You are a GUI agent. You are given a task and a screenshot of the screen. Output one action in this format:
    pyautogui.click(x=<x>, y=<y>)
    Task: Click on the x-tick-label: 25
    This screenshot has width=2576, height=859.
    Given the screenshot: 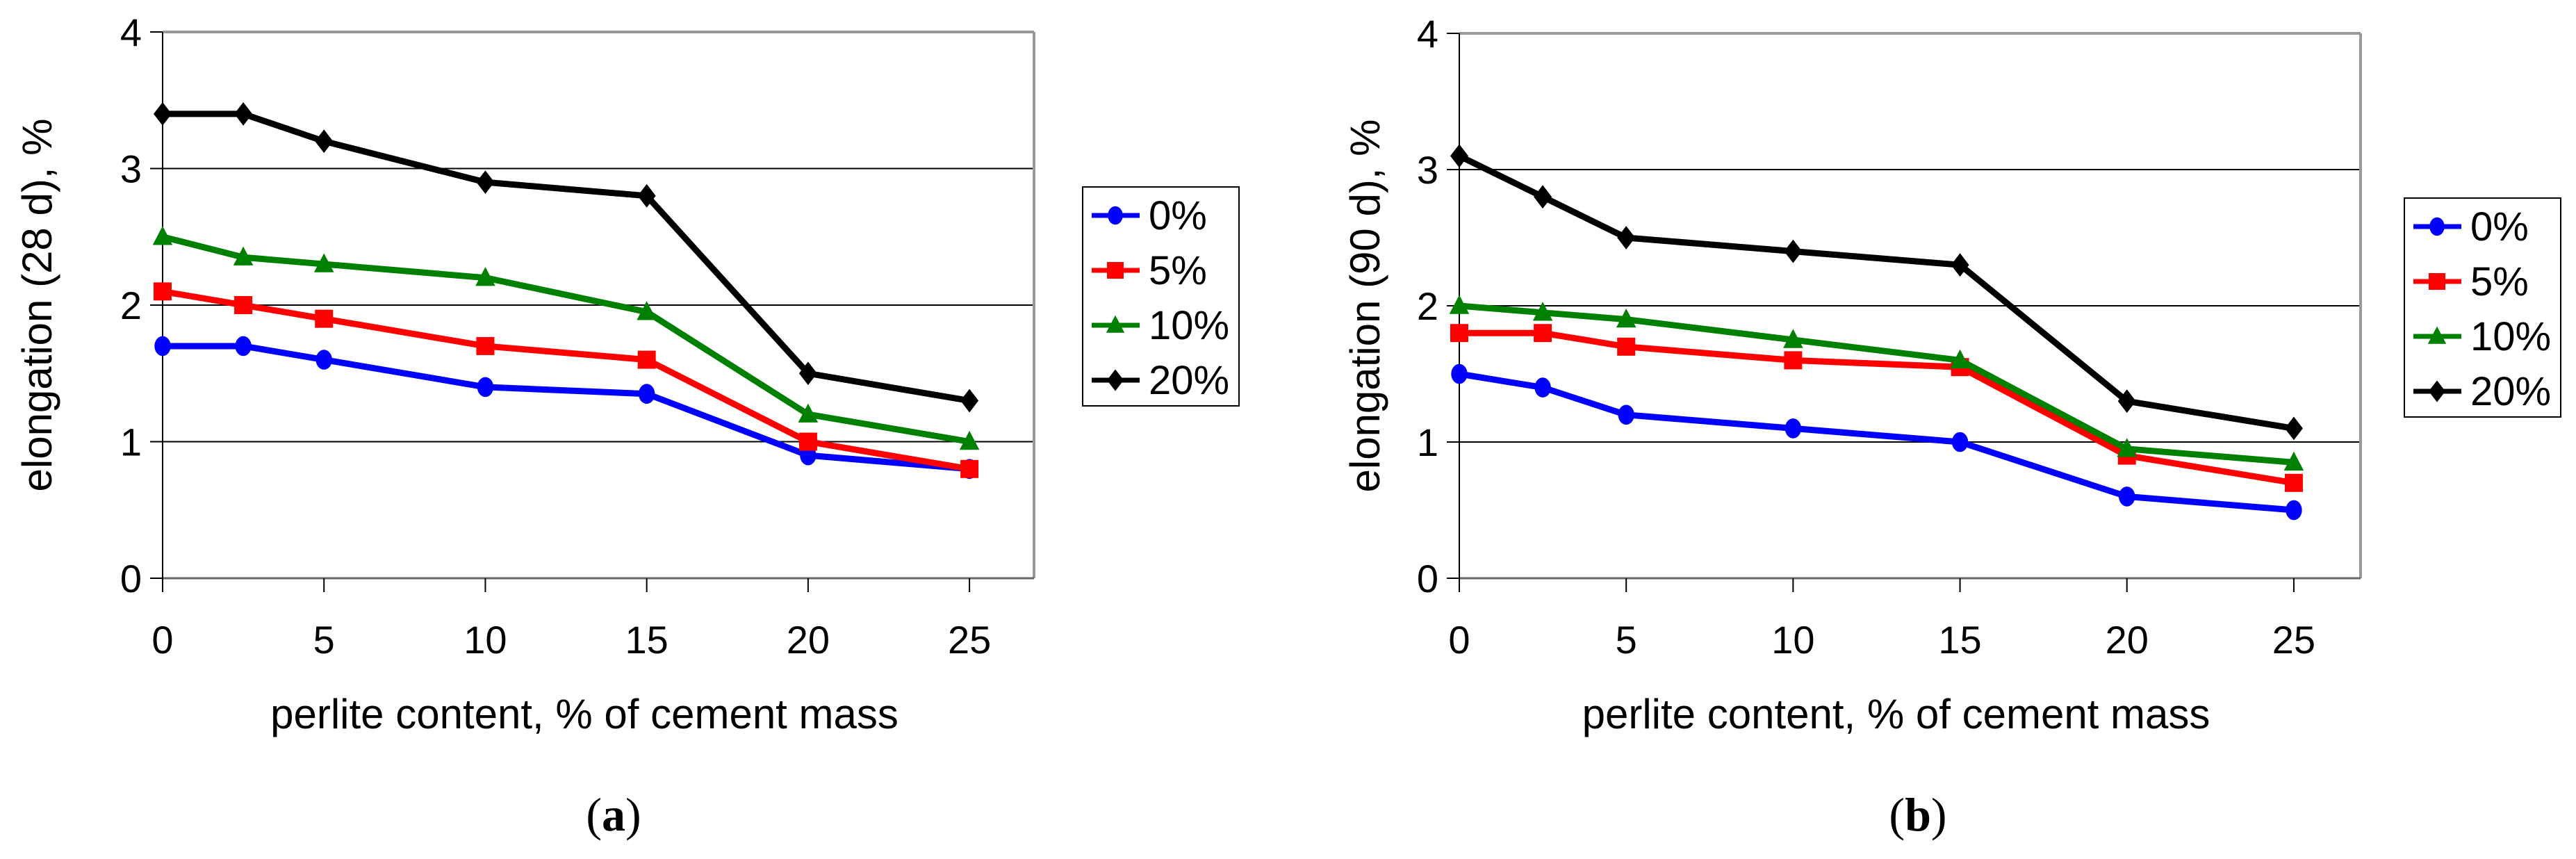 What is the action you would take?
    pyautogui.click(x=969, y=640)
    